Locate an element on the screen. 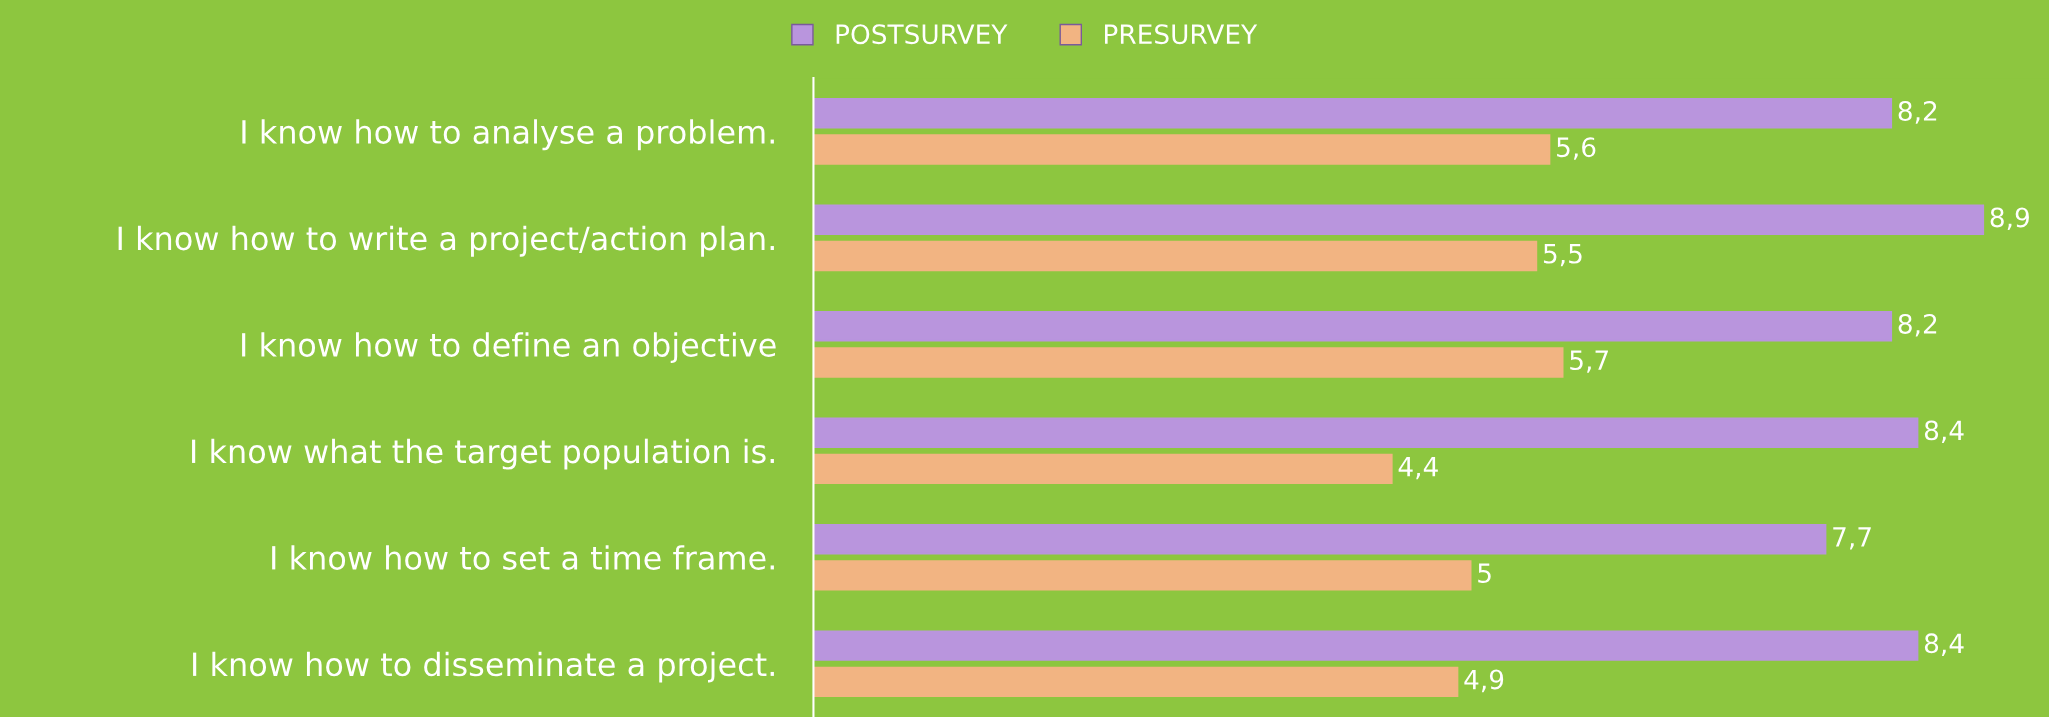 This screenshot has width=2049, height=717. y-tick-label: I know how to analyse a problem. is located at coordinates (508, 135).